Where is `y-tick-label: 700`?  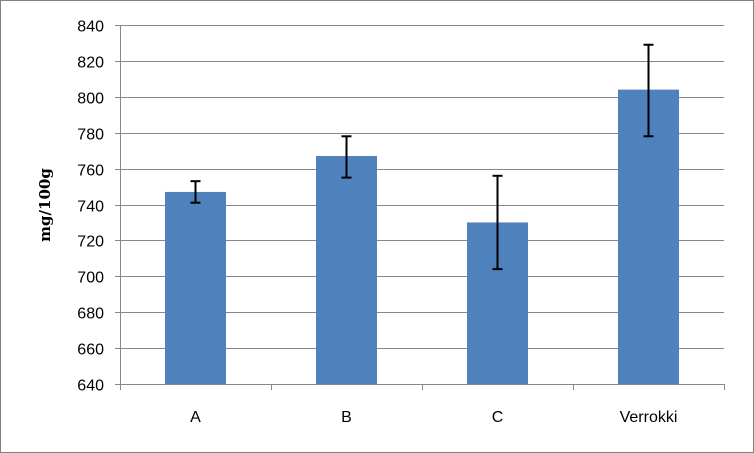 y-tick-label: 700 is located at coordinates (90, 278).